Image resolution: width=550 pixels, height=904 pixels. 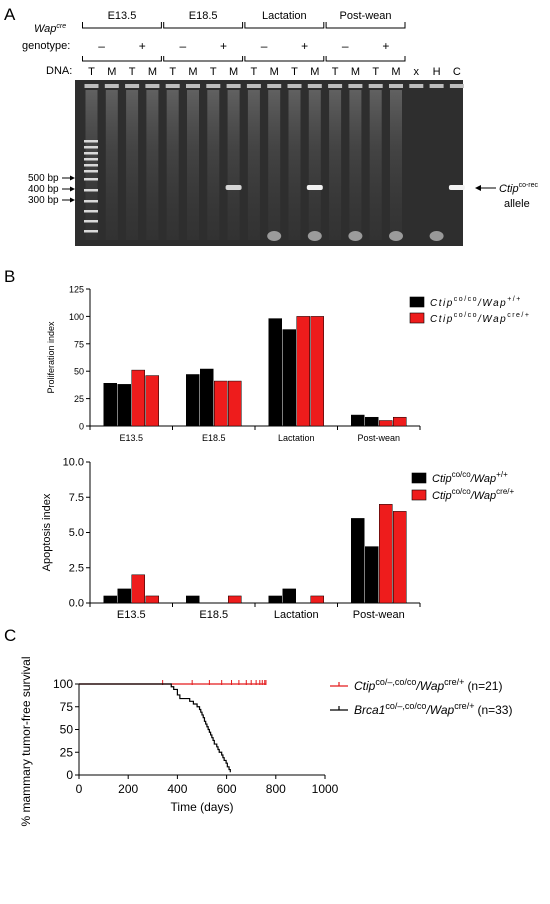 What do you see at coordinates (244, 36) in the screenshot?
I see `gel-group-headers: E13.5 – + E18.5 – + Lactation – + Post-wean – +` at bounding box center [244, 36].